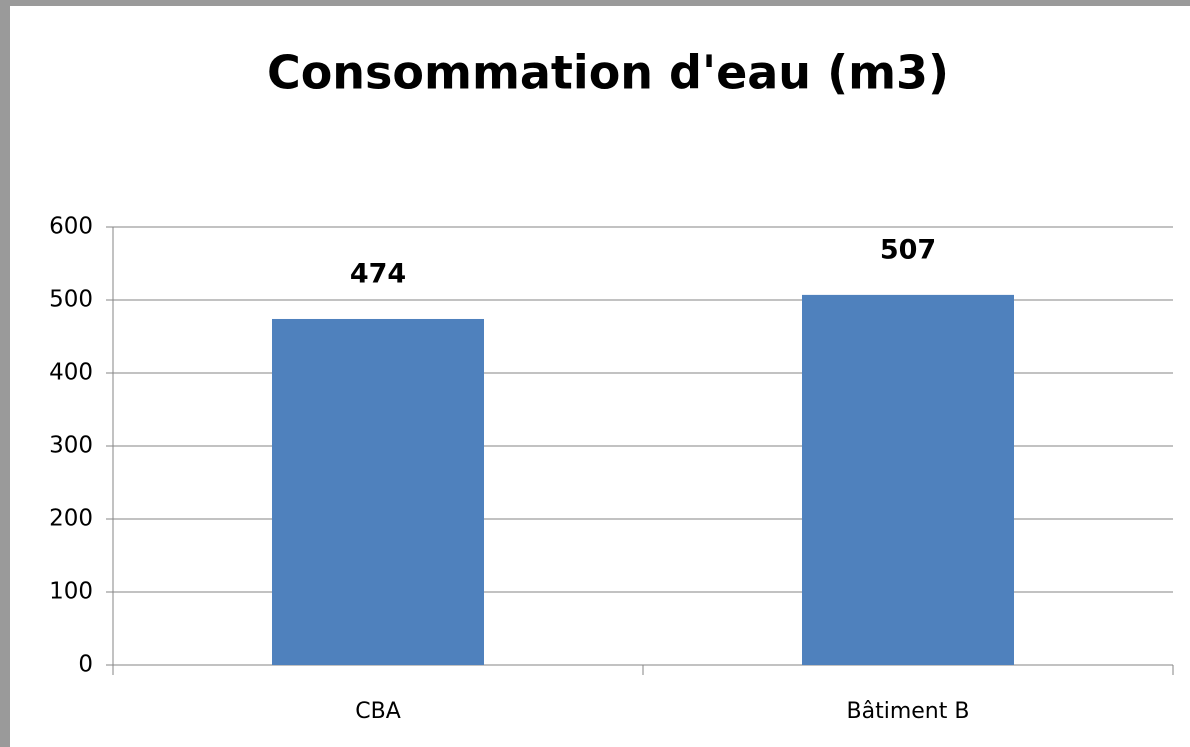 Image resolution: width=1190 pixels, height=747 pixels. I want to click on y-tick-label: 0, so click(85, 665).